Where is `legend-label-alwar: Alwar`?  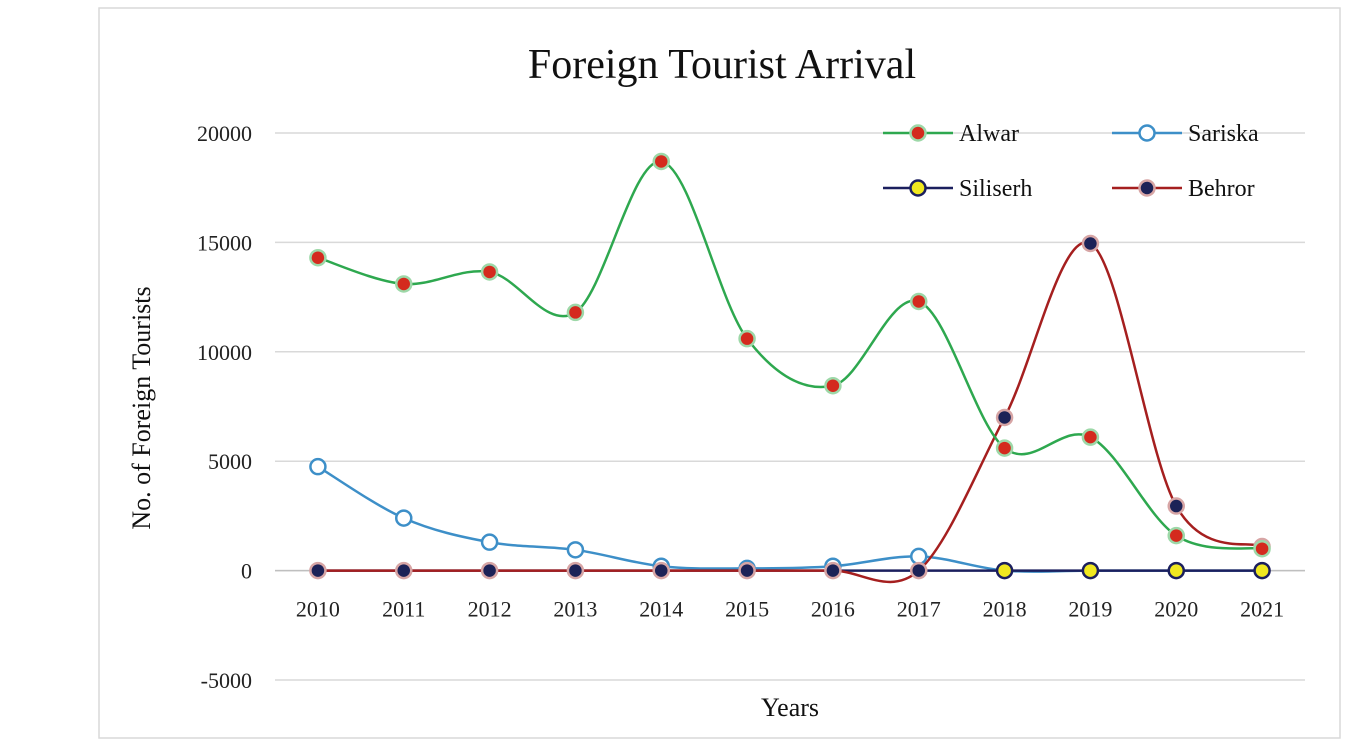 legend-label-alwar: Alwar is located at coordinates (989, 134).